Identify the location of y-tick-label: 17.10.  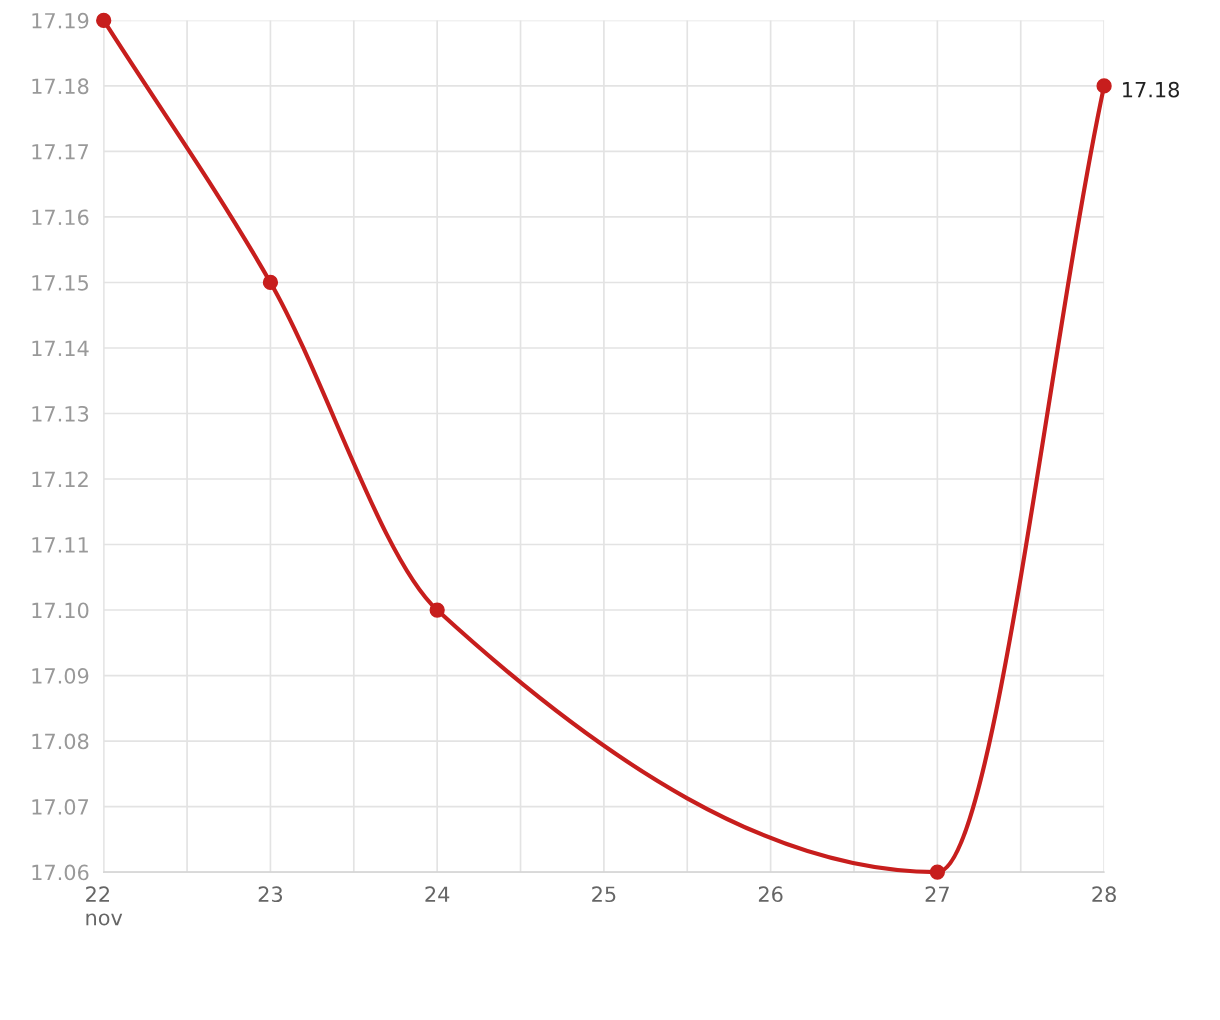
(60, 610).